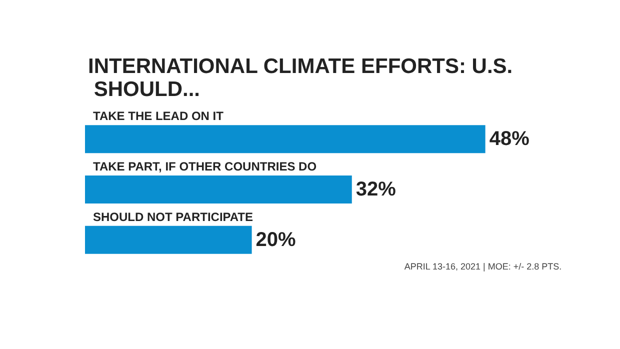 This screenshot has height=349, width=620. I want to click on data-label: 32%, so click(376, 189).